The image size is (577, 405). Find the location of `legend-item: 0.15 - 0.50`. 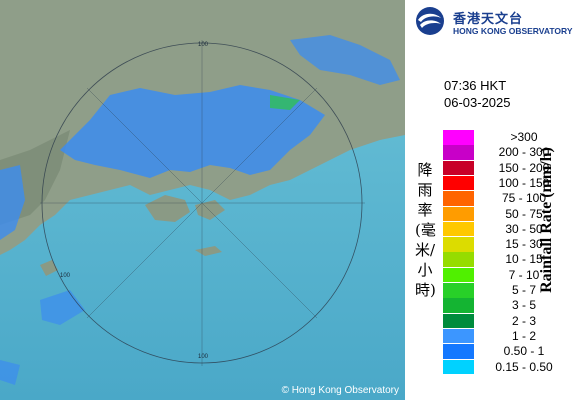

legend-item: 0.15 - 0.50 is located at coordinates (509, 366).